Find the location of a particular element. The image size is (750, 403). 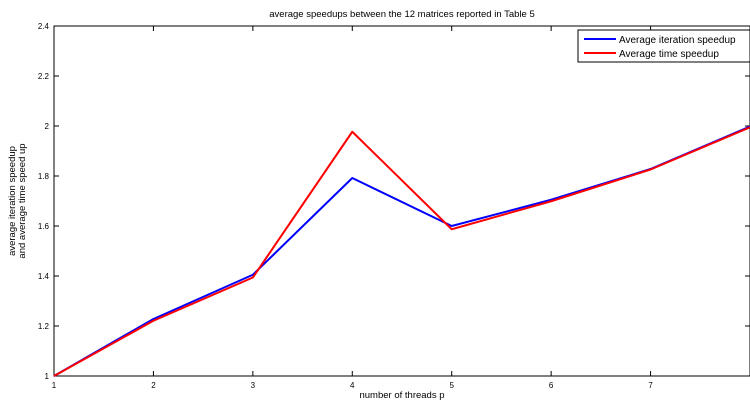

x-tick-label: 5 is located at coordinates (451, 385).